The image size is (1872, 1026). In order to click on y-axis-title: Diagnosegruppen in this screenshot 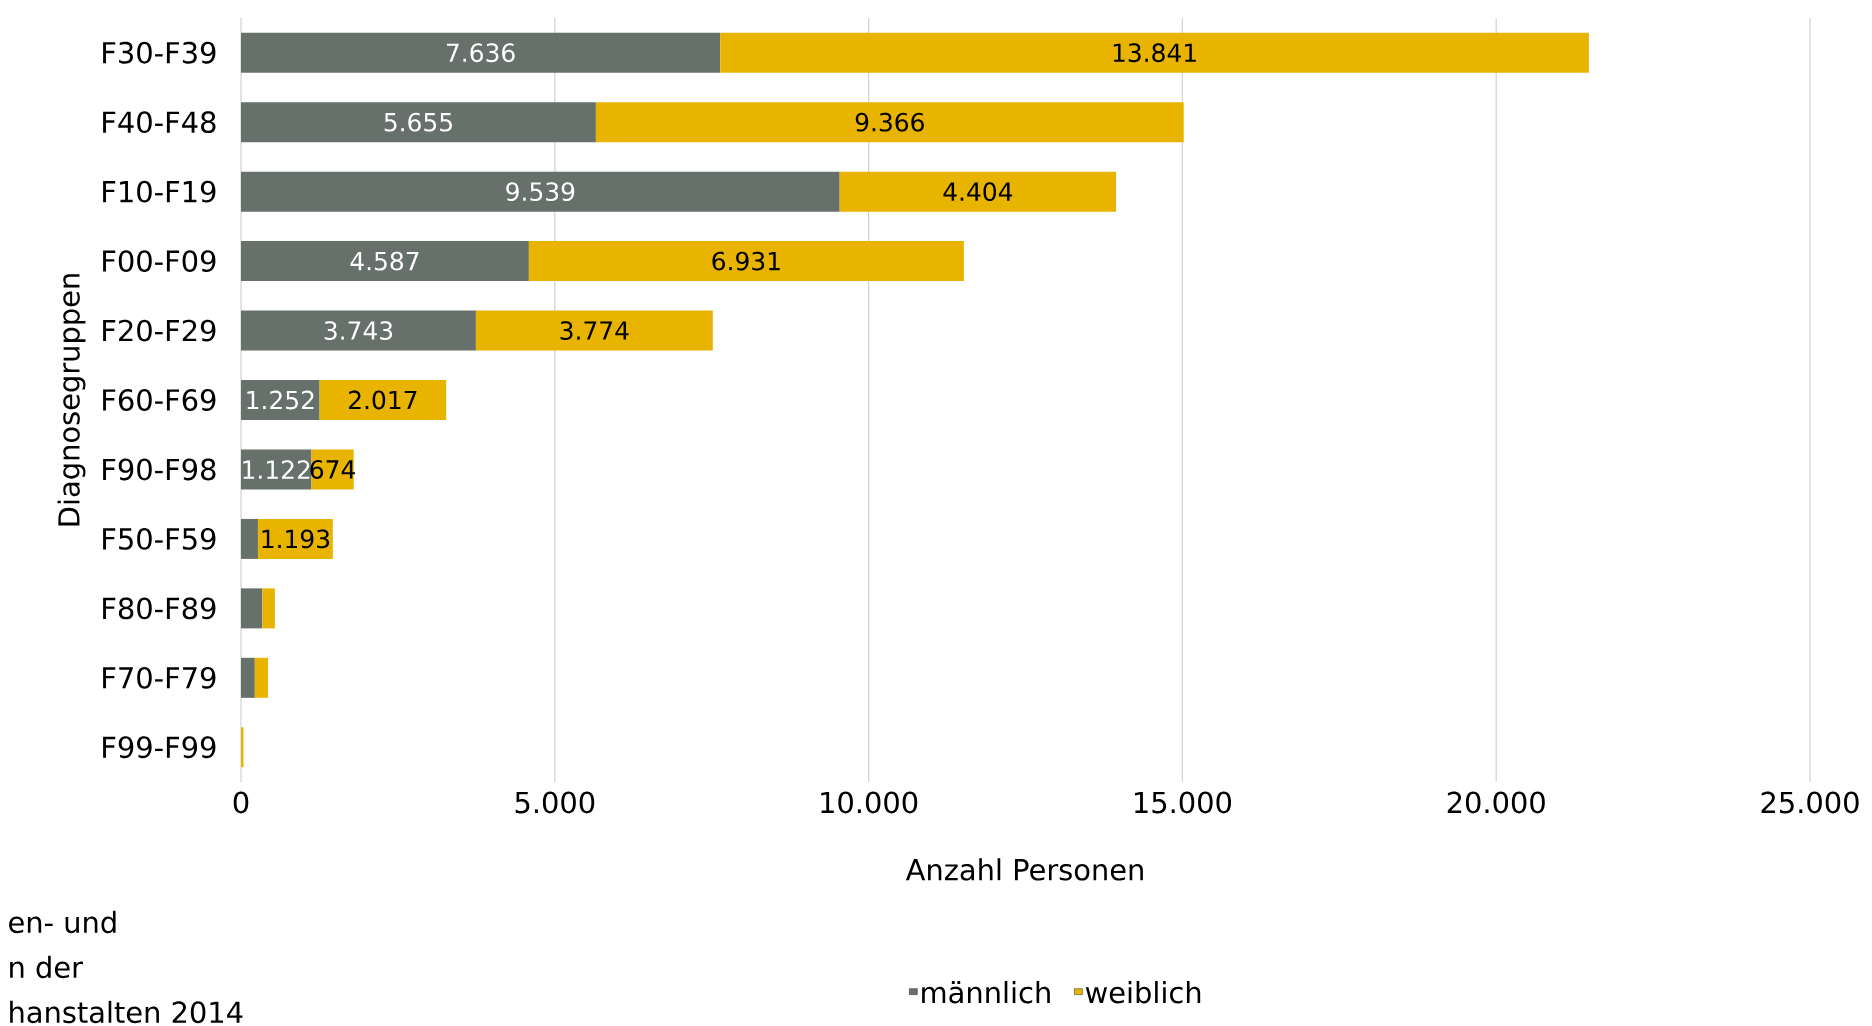, I will do `click(71, 400)`.